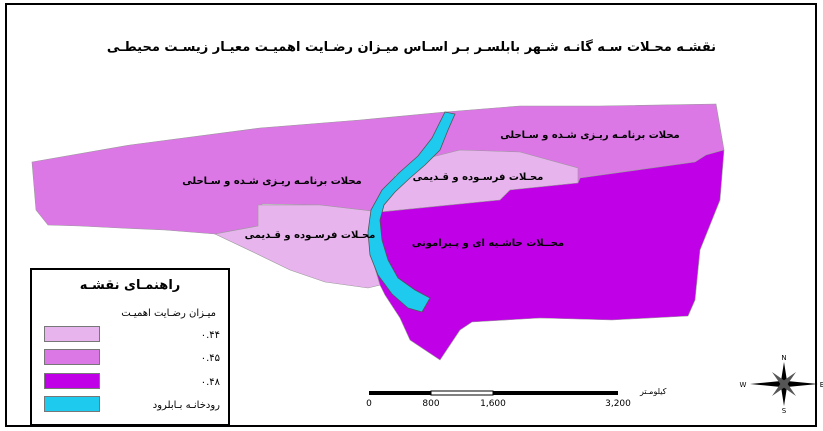  I want to click on legend-title: راهنمـای نقشـه, so click(130, 285).